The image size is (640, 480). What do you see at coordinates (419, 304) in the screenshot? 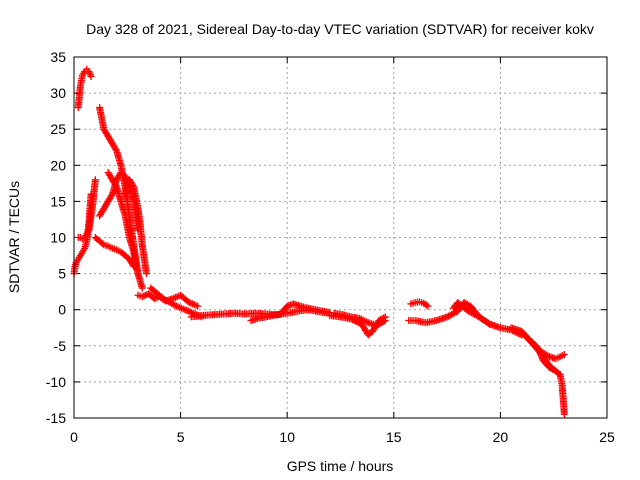
I see `series-arc-late-a` at bounding box center [419, 304].